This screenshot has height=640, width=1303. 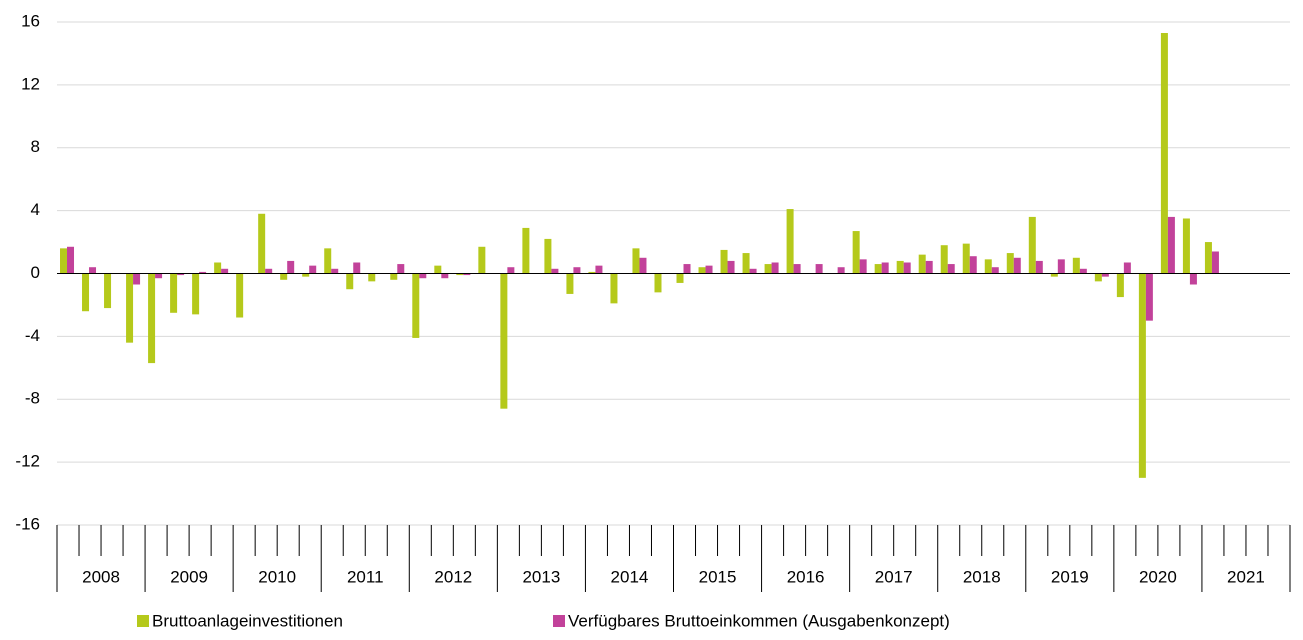 What do you see at coordinates (453, 576) in the screenshot?
I see `x-year-label: 2012` at bounding box center [453, 576].